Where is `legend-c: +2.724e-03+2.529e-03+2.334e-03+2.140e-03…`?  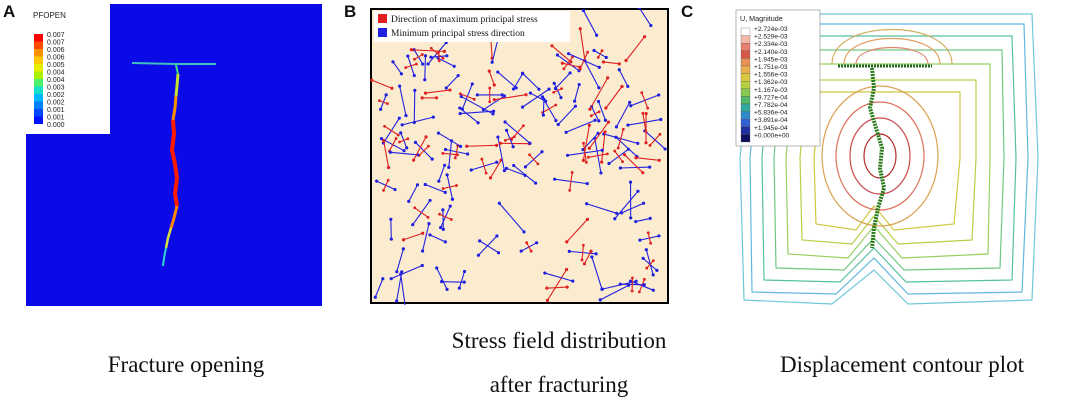
legend-c: +2.724e-03+2.529e-03+2.334e-03+2.140e-03… is located at coordinates (765, 84).